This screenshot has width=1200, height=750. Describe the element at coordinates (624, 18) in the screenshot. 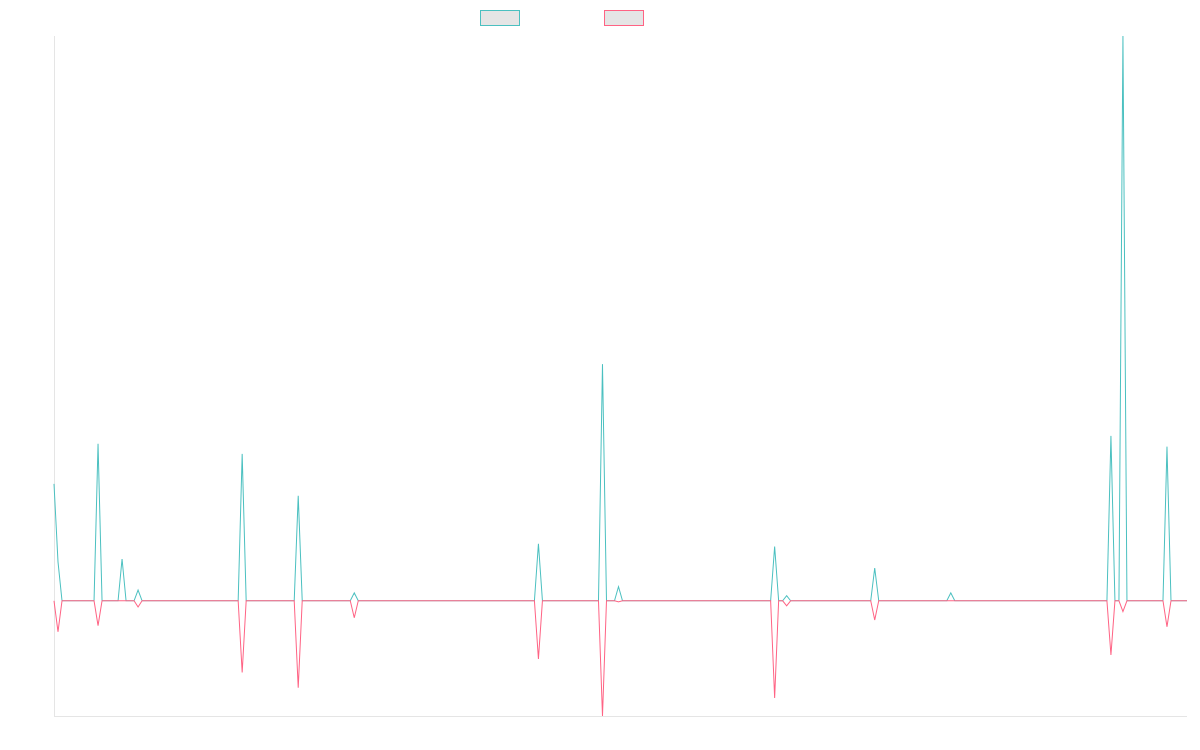

I see `legend-series-2-swatch` at that location.